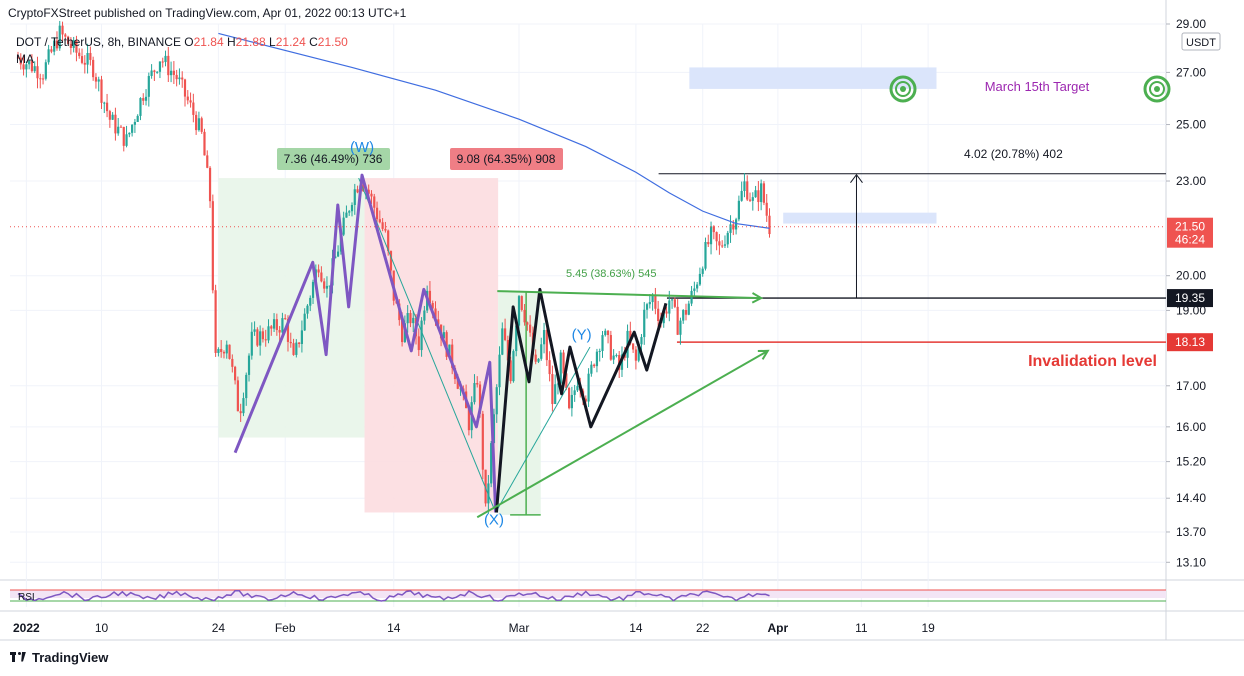  I want to click on level-badge-label: 19.35, so click(1190, 298).